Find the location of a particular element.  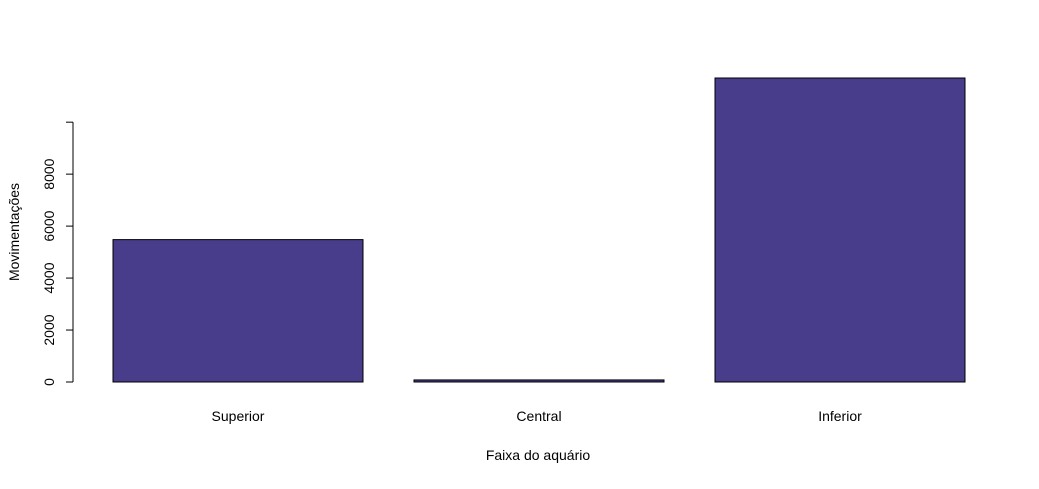

y-axis: 0 2000 4000 6000 8000 is located at coordinates (57, 253).